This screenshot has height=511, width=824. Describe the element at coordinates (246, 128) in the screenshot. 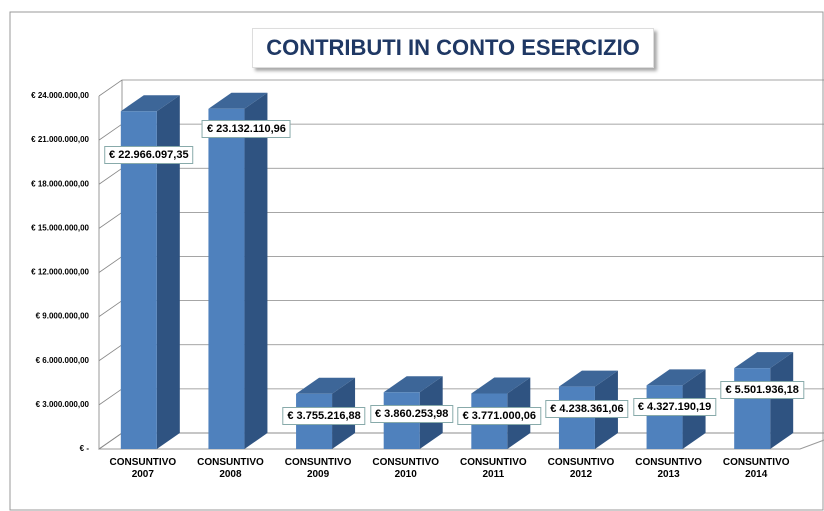

I see `value-label: € 23.132.110,96` at that location.